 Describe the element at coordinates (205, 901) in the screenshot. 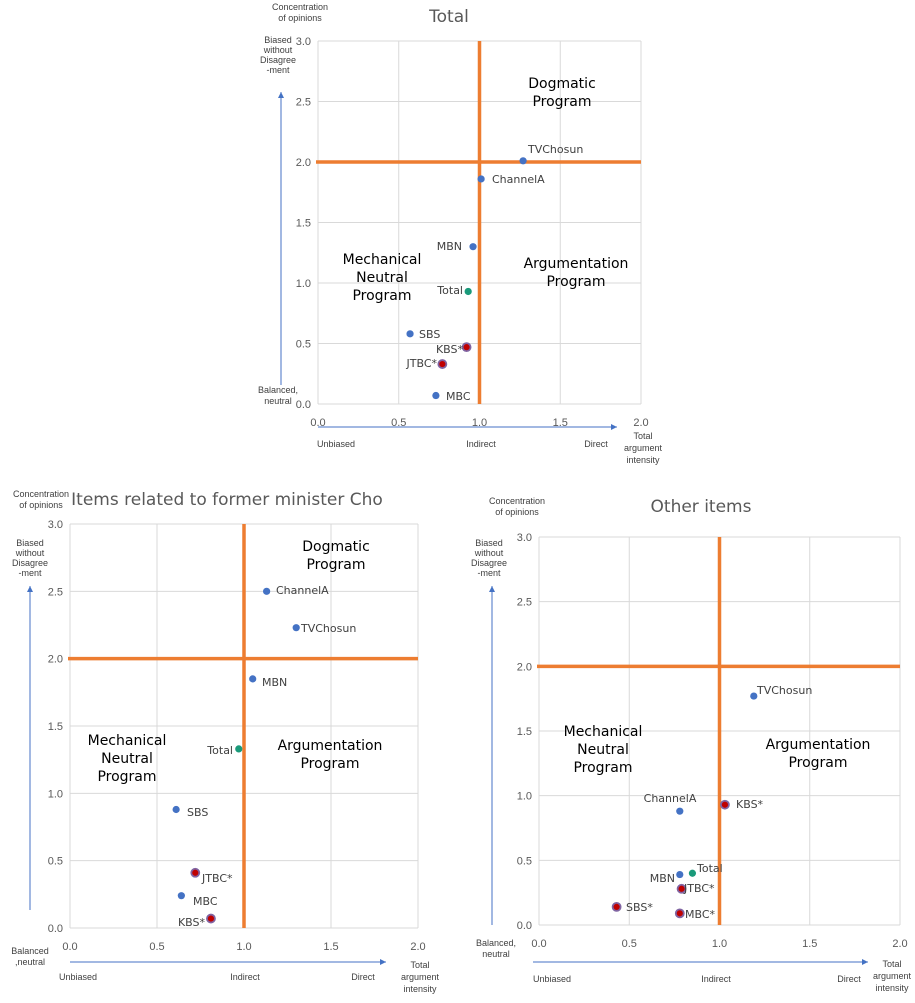

I see `chart2-label-mbc: MBC` at that location.